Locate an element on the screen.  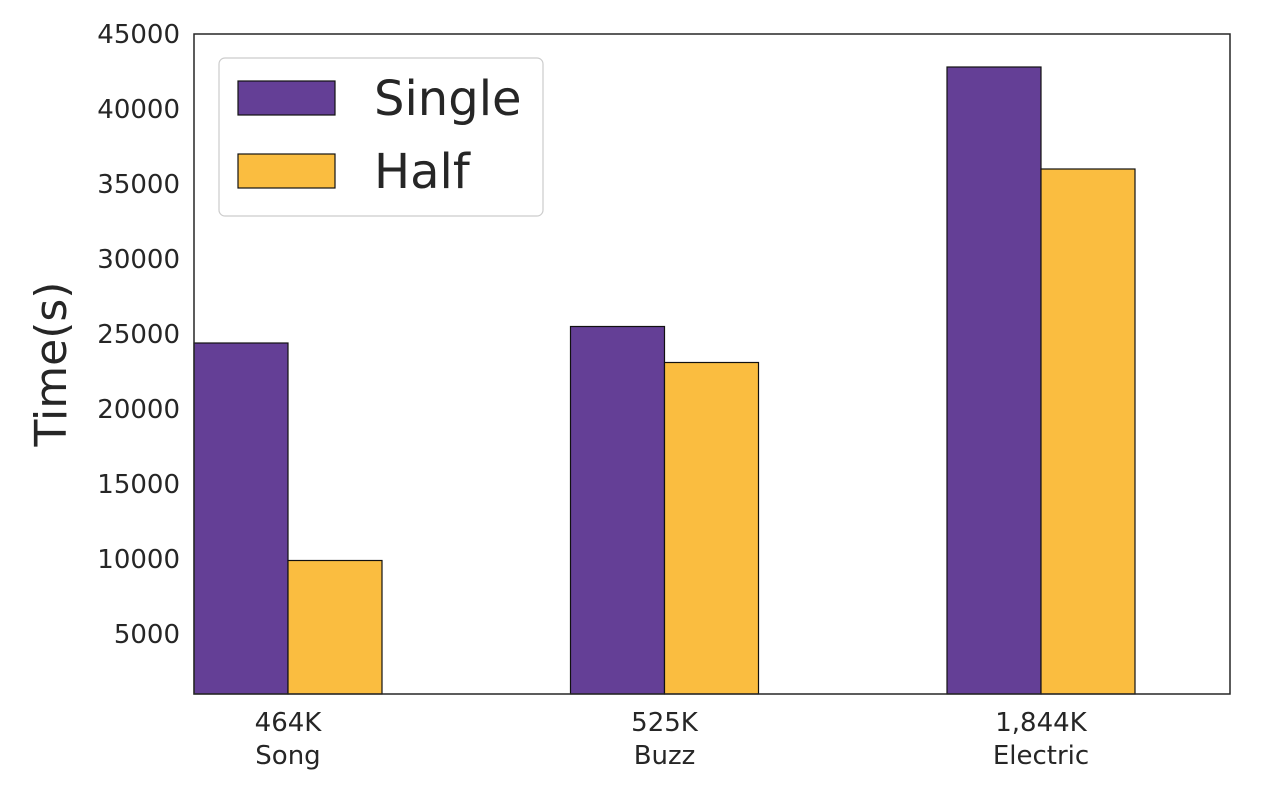
y-tick-label: 5000 is located at coordinates (147, 635).